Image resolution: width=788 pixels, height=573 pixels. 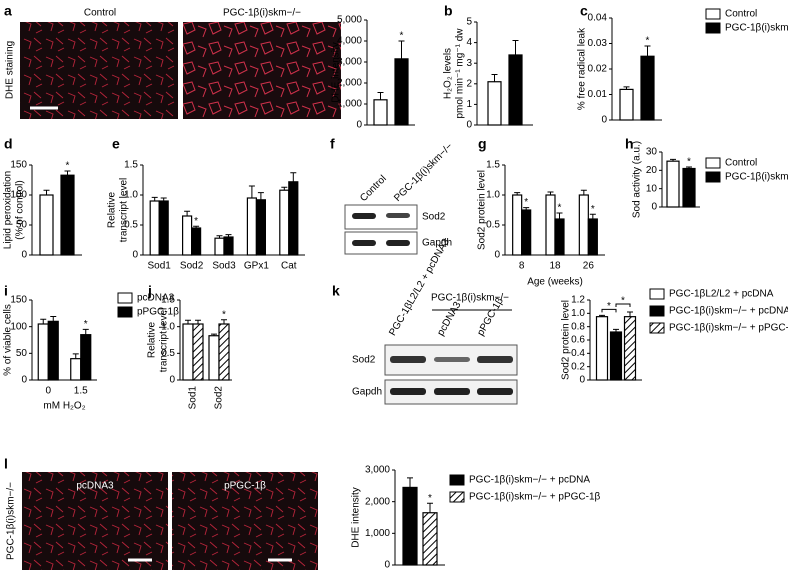 I want to click on y-tick-label: 0.5, so click(x=131, y=225).